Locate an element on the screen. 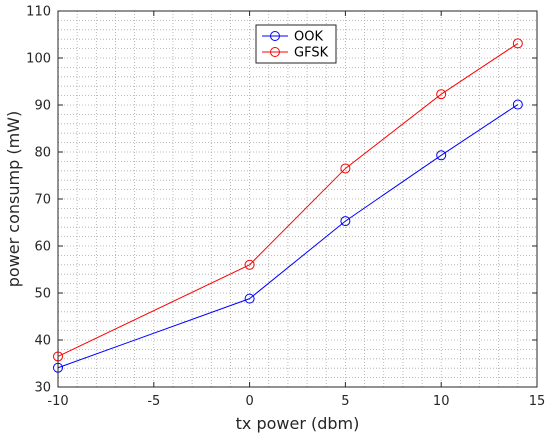 Image resolution: width=550 pixels, height=436 pixels. y-tick-label: 60 is located at coordinates (42, 247).